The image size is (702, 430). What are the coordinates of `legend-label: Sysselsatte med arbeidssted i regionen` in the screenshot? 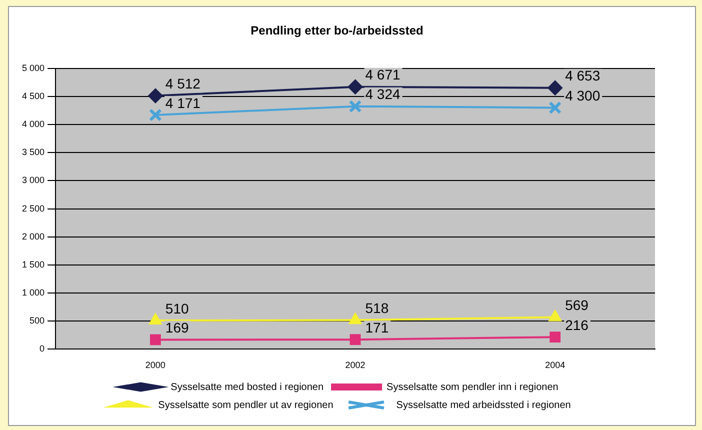 It's located at (483, 405).